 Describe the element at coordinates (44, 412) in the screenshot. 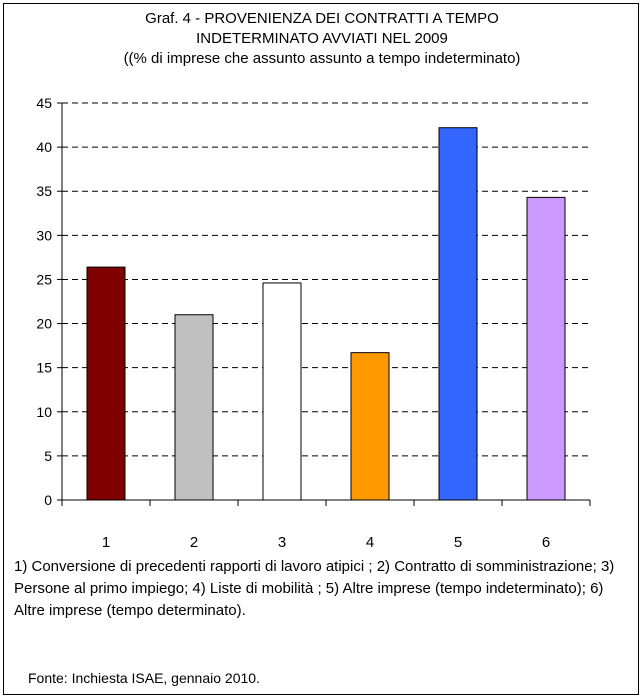

I see `y-tick-label: 10` at that location.